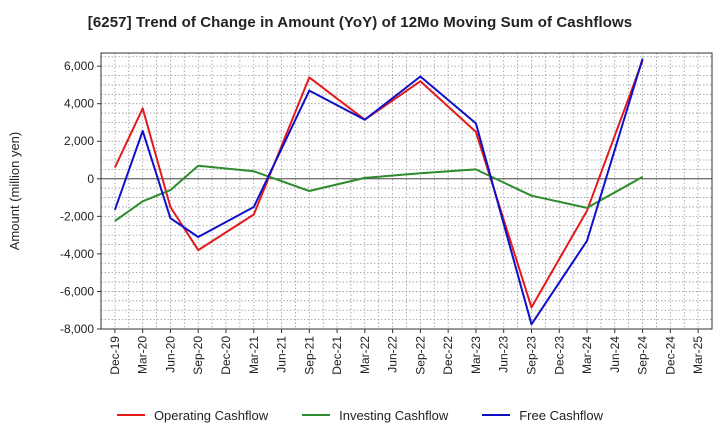  Describe the element at coordinates (211, 415) in the screenshot. I see `legend-label-operating: Operating Cashflow` at that location.